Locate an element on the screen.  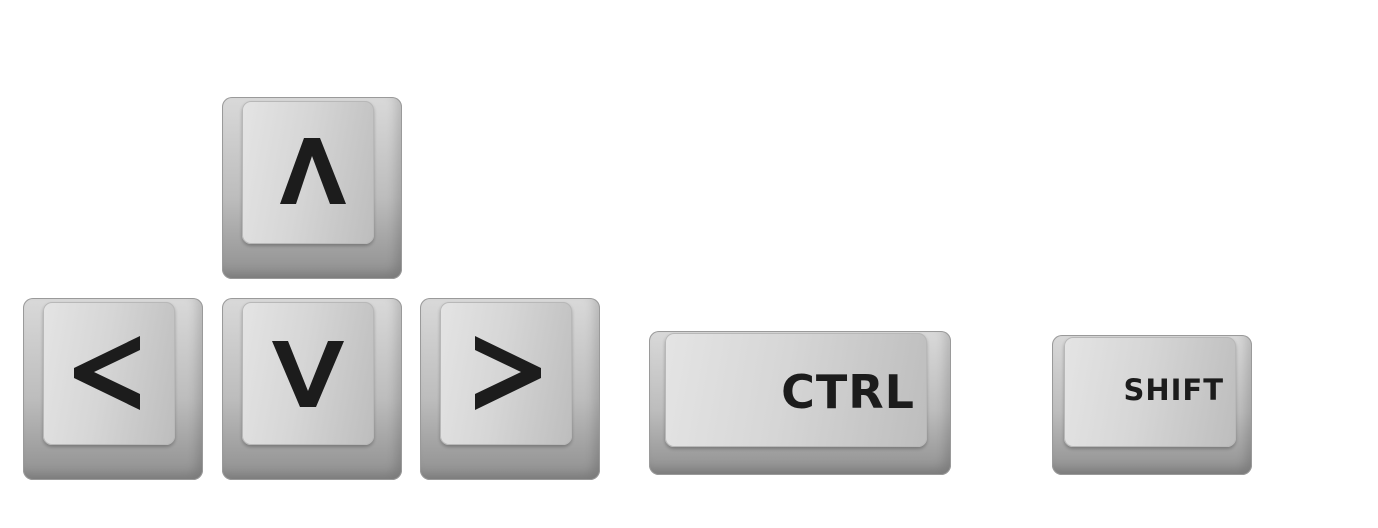
down-arrow-key is located at coordinates (312, 389).